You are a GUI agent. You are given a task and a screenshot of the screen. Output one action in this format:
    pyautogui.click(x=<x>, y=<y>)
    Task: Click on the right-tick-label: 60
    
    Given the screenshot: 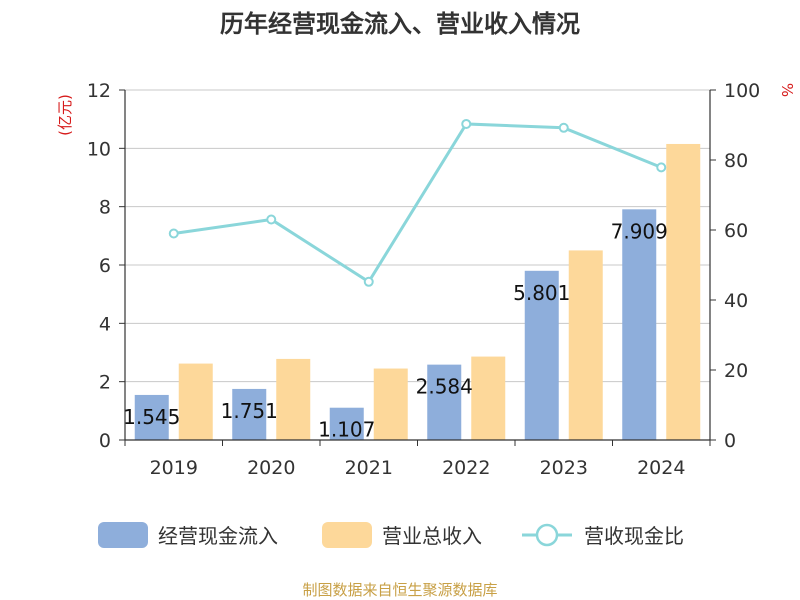 What is the action you would take?
    pyautogui.click(x=736, y=231)
    